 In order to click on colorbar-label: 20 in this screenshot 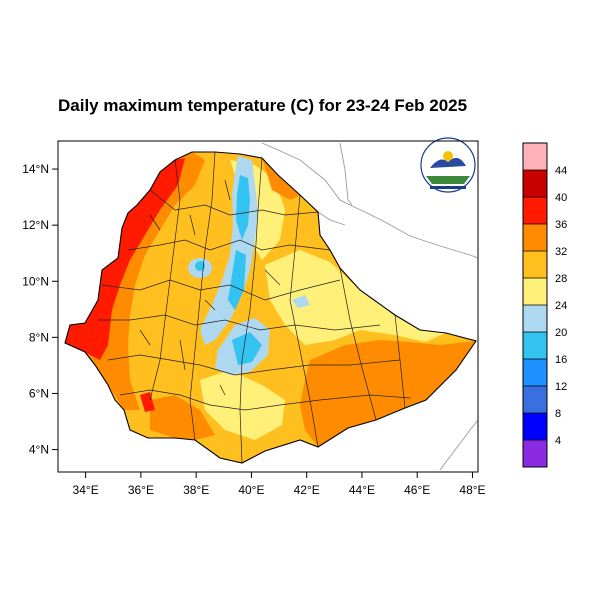, I will do `click(561, 333)`.